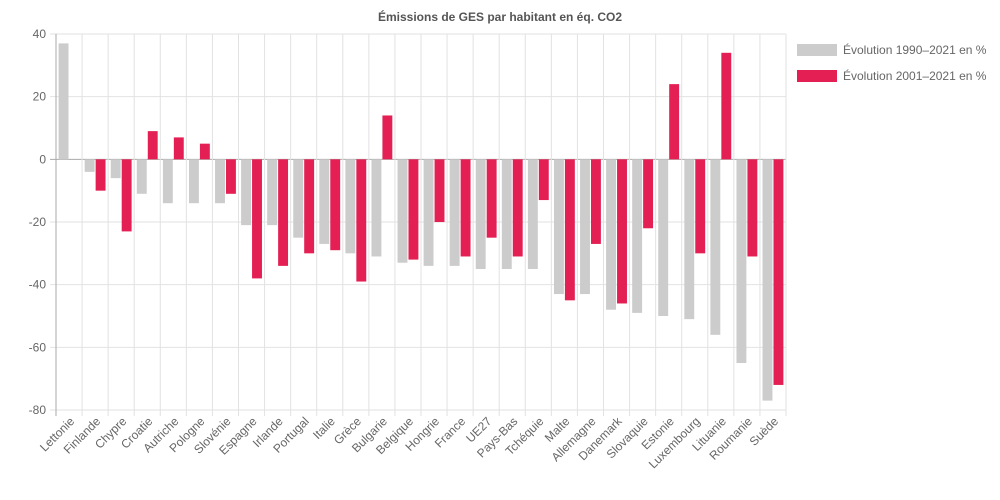 The height and width of the screenshot is (500, 1000). Describe the element at coordinates (500, 16) in the screenshot. I see `chart-title: Émissions de GES par habitant en éq. CO2` at that location.